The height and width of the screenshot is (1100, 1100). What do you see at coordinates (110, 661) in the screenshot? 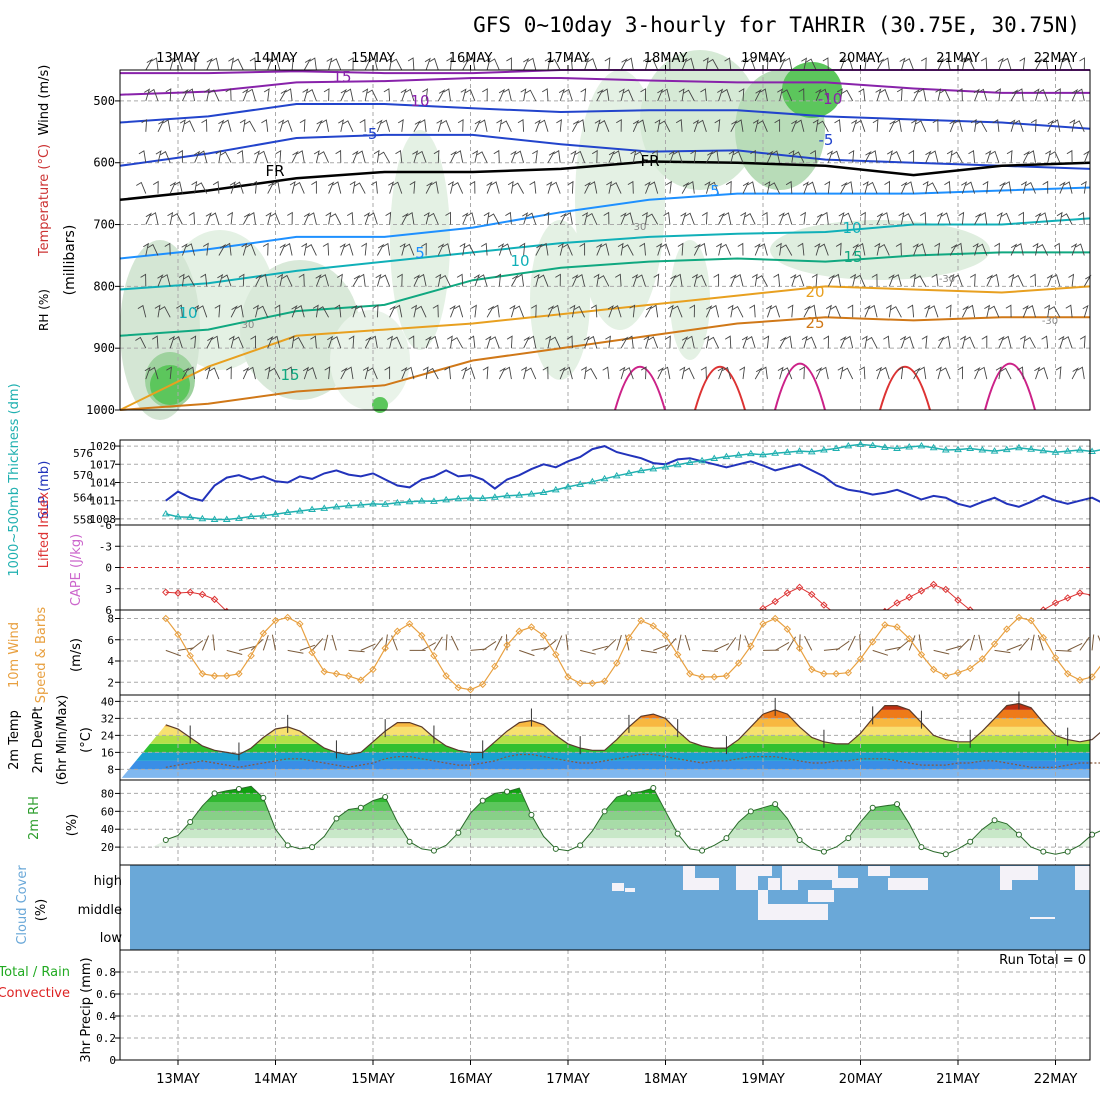
I see `y-tick-label-wind: 4` at bounding box center [110, 661].